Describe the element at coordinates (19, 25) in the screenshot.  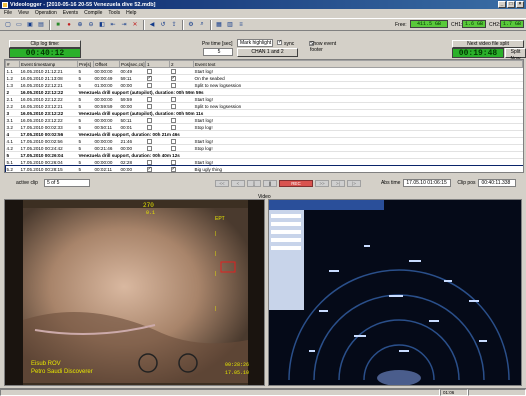
I see `open-icon: ▭` at that location.